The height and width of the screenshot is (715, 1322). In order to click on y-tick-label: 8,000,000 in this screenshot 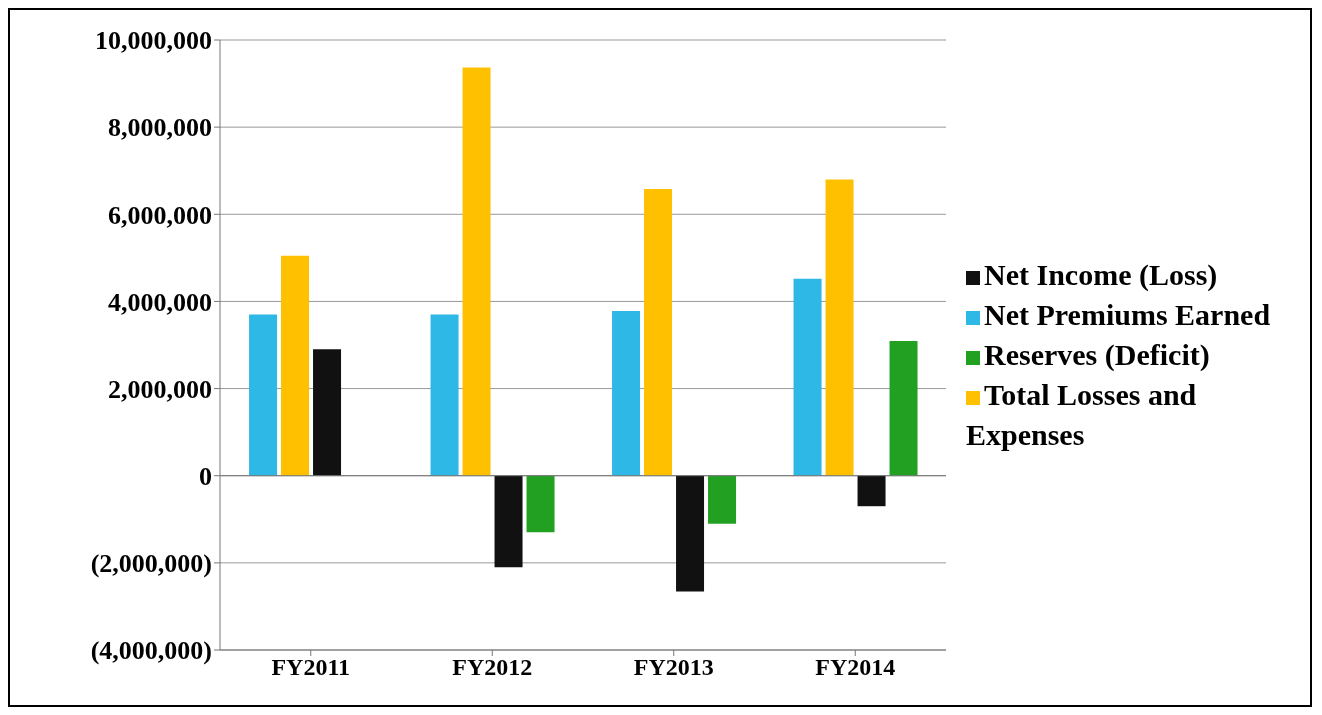, I will do `click(160, 128)`.